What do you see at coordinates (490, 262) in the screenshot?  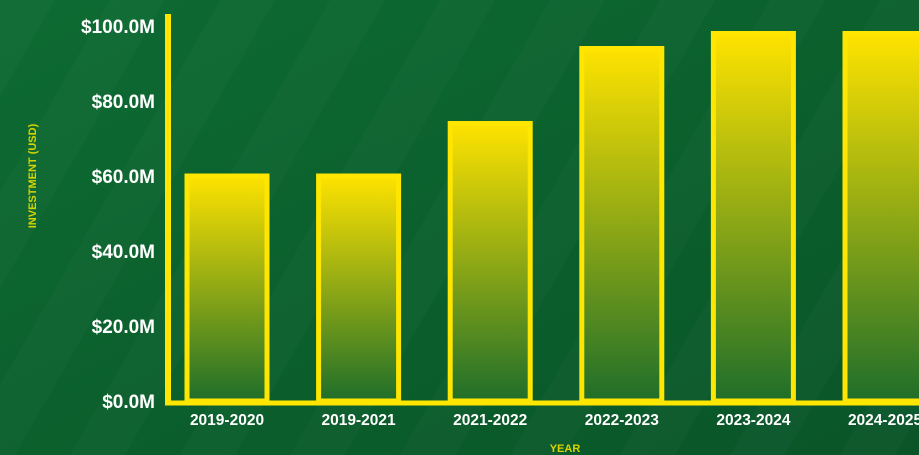 I see `bar-2021-2022` at bounding box center [490, 262].